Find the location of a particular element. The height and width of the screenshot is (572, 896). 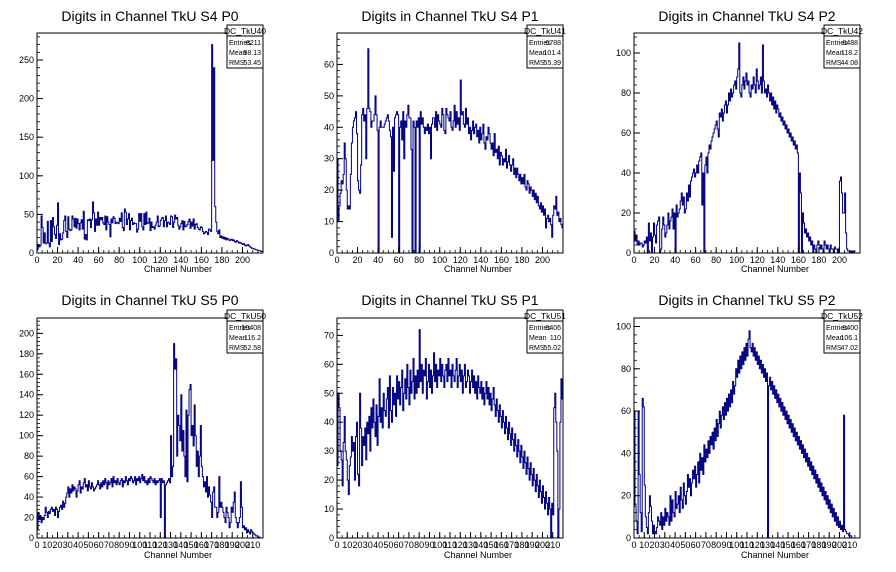

y-tick-label: 180 is located at coordinates (26, 354).